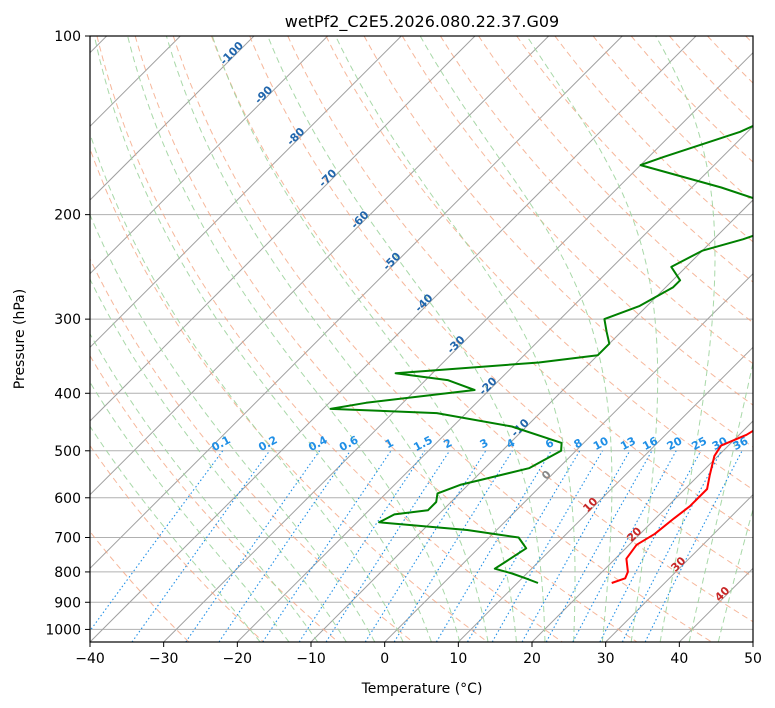 Image resolution: width=775 pixels, height=708 pixels. What do you see at coordinates (679, 659) in the screenshot?
I see `x-tick-label: 40` at bounding box center [679, 659].